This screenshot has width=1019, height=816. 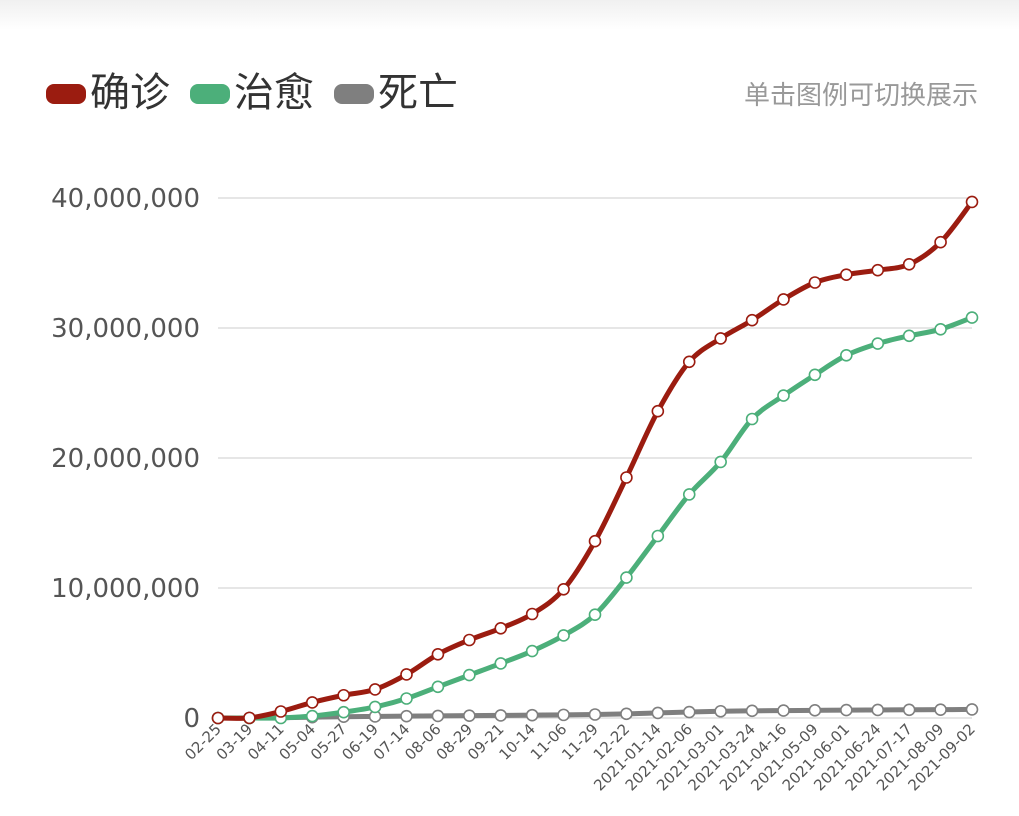 I want to click on legend: 确诊 治愈 死亡, so click(x=252, y=93).